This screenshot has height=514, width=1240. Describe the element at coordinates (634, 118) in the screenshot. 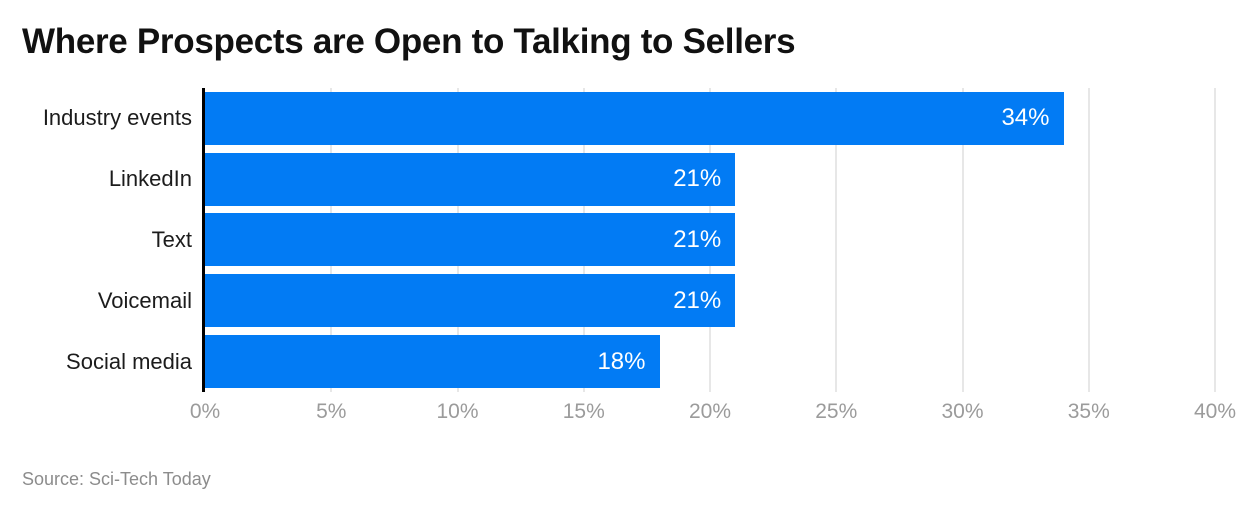

I see `bar-industry-events: 34%` at that location.